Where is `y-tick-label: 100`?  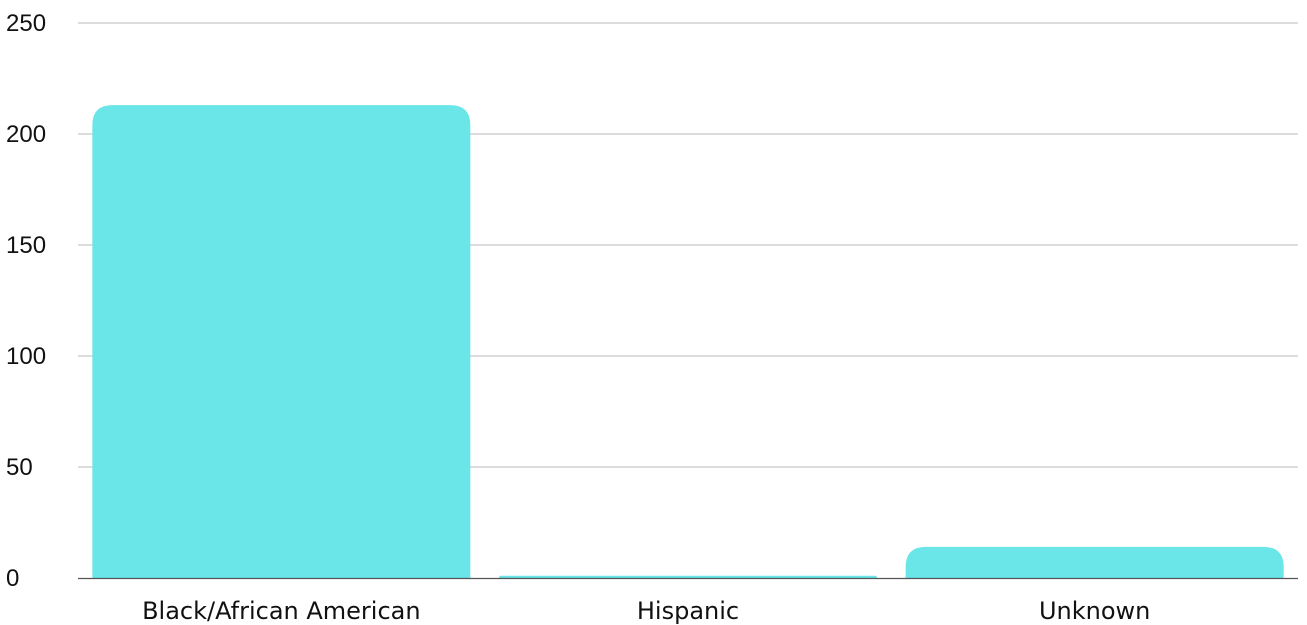 y-tick-label: 100 is located at coordinates (26, 356).